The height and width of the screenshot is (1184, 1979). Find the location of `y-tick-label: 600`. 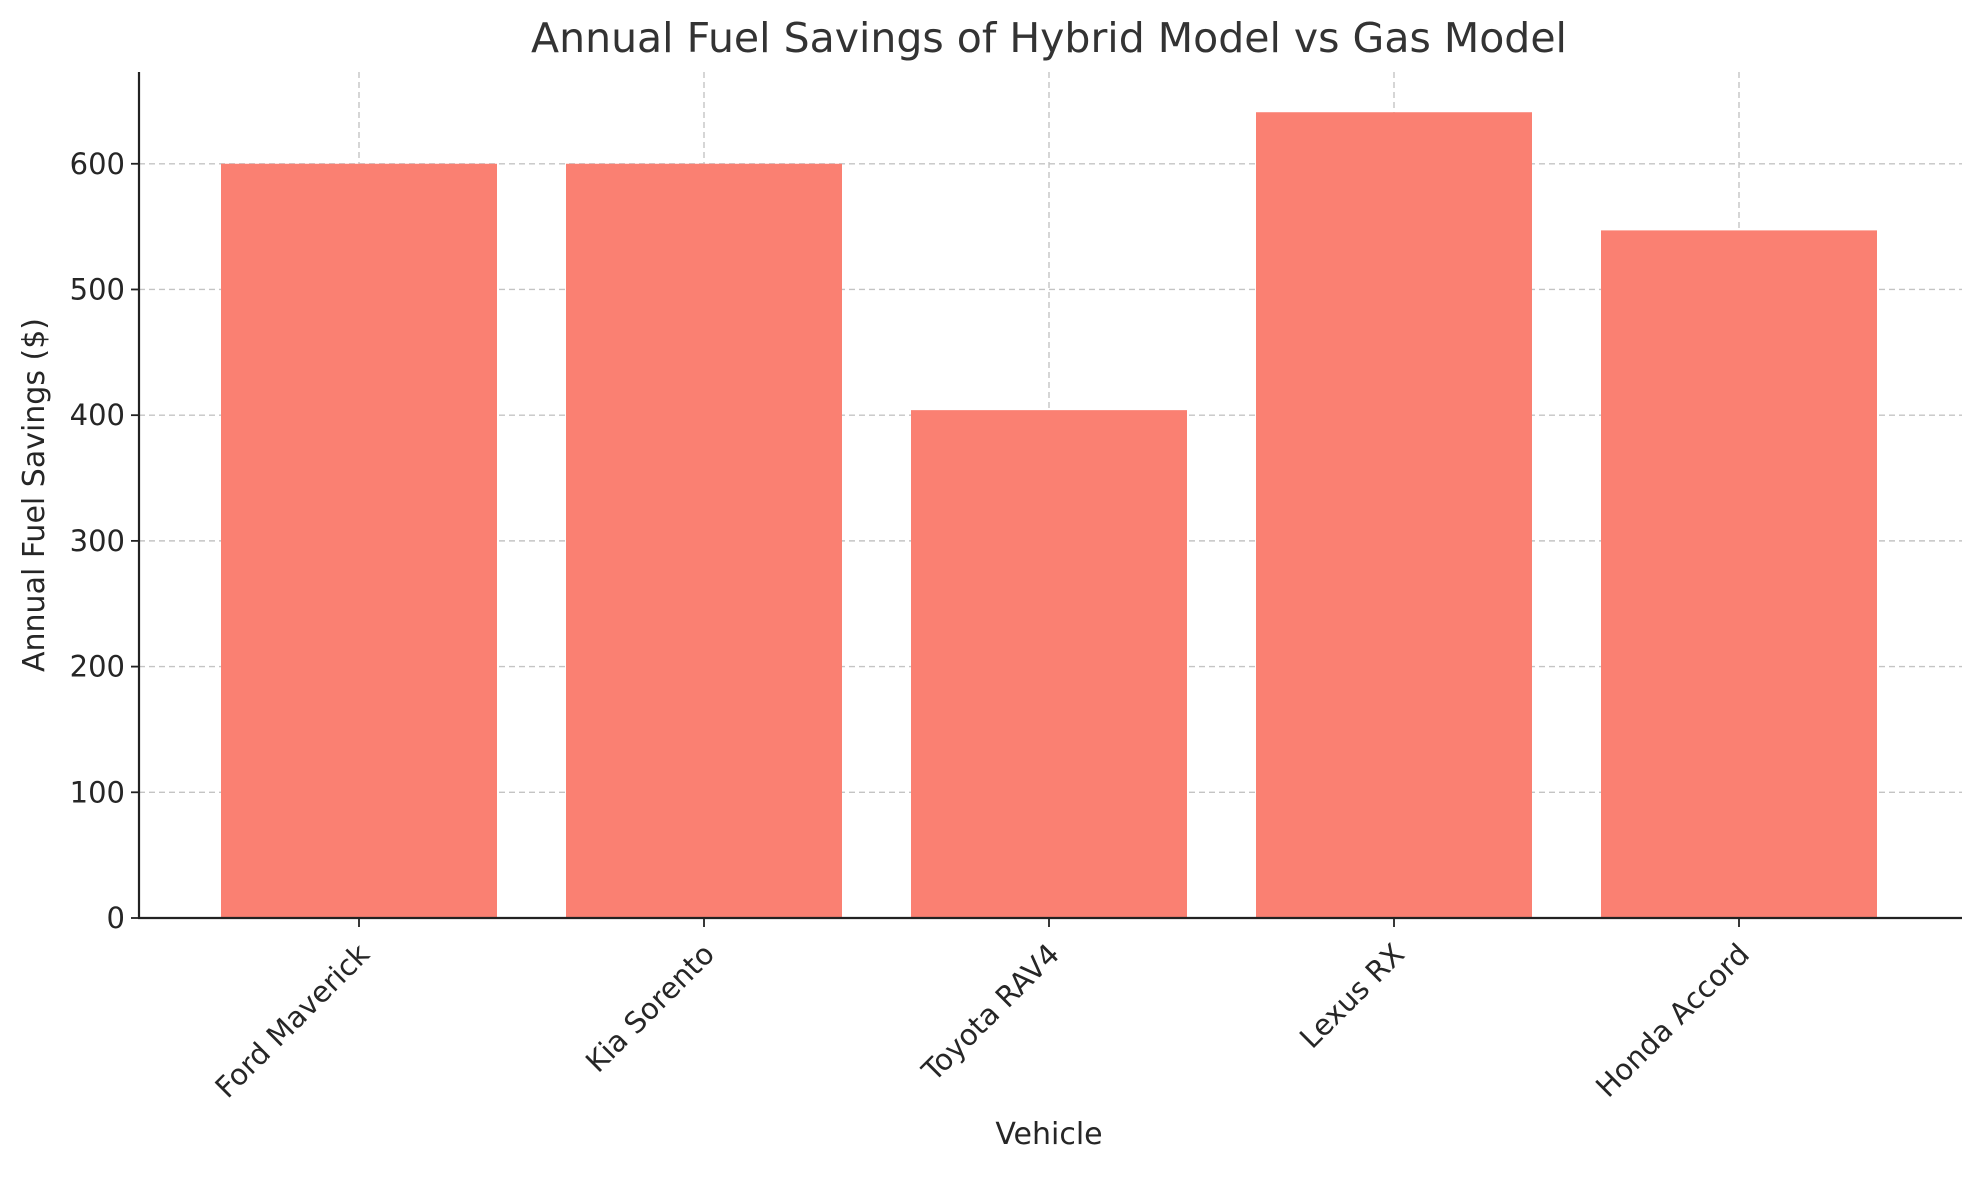

y-tick-label: 600 is located at coordinates (97, 164).